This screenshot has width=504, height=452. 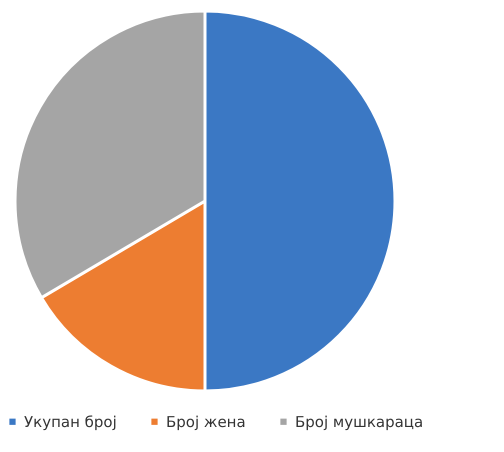 What do you see at coordinates (206, 421) in the screenshot?
I see `legend-label: Број жена` at bounding box center [206, 421].